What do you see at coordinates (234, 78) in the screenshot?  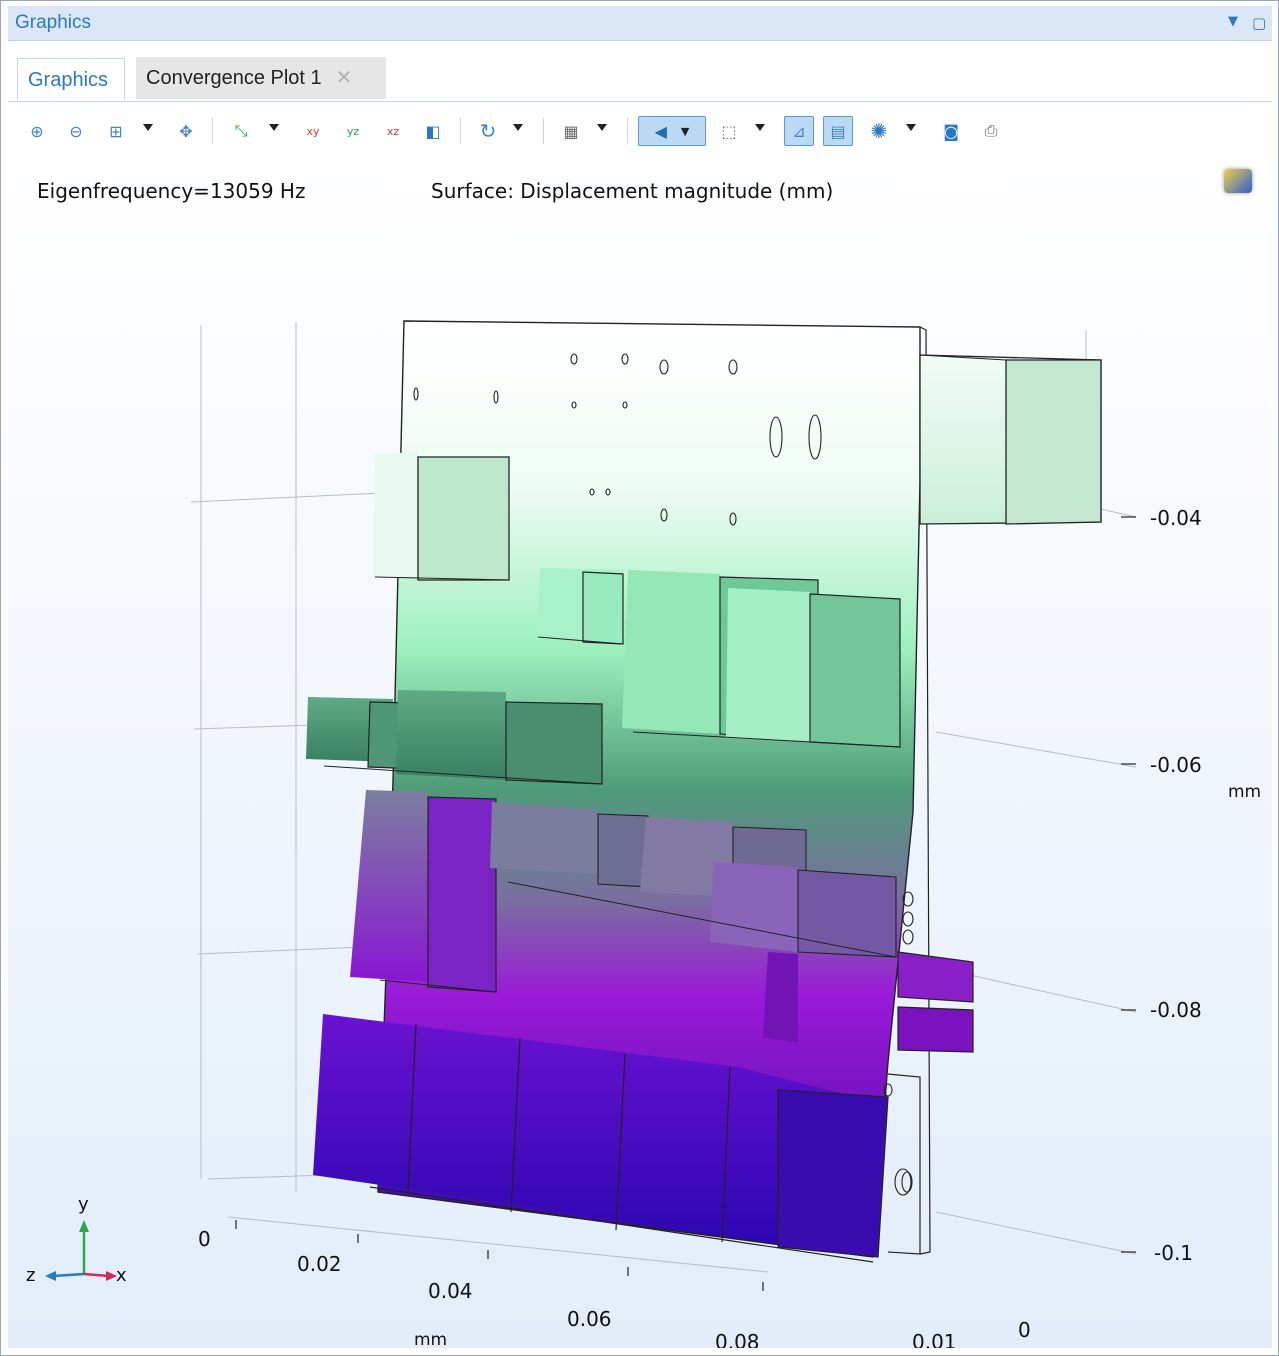 I see `tab-convergence-label: Convergence Plot 1` at bounding box center [234, 78].